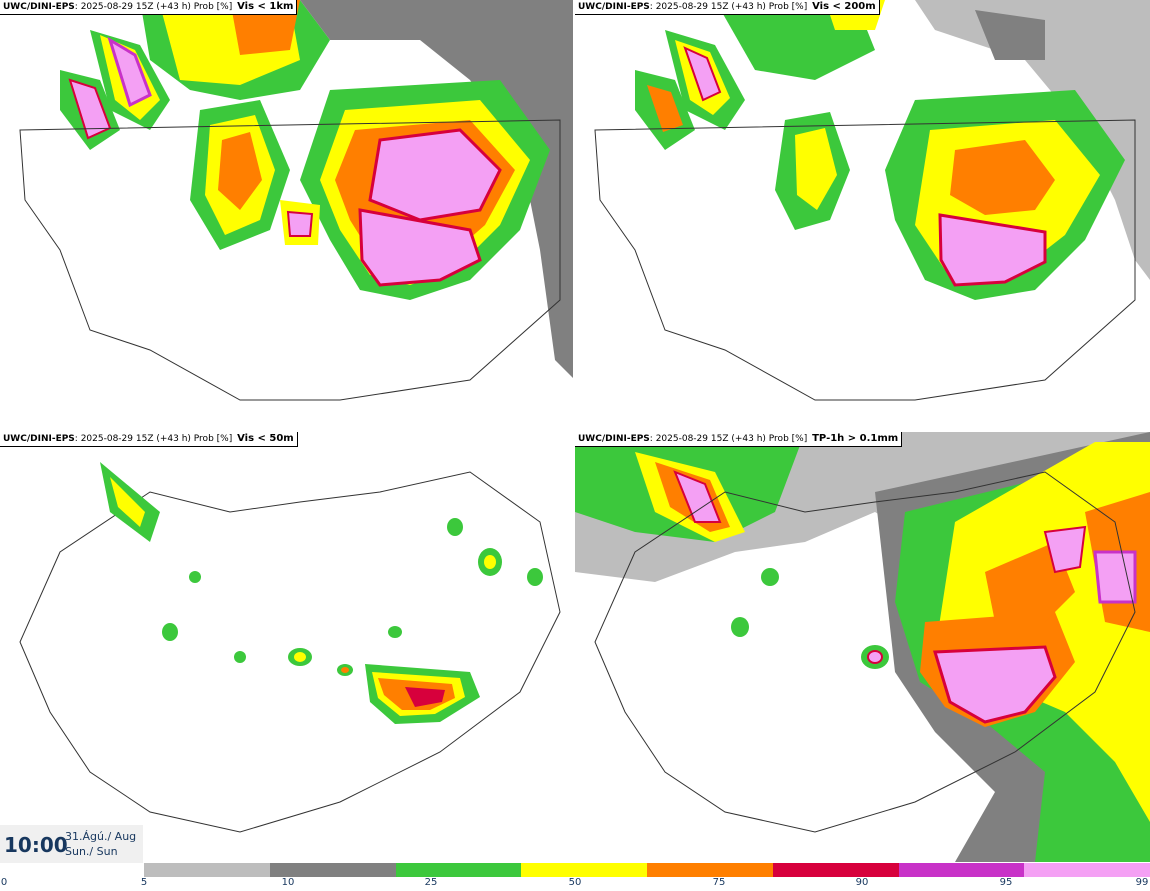 The width and height of the screenshot is (1150, 891). What do you see at coordinates (719, 882) in the screenshot?
I see `colorbar-tick-label: 75` at bounding box center [719, 882].